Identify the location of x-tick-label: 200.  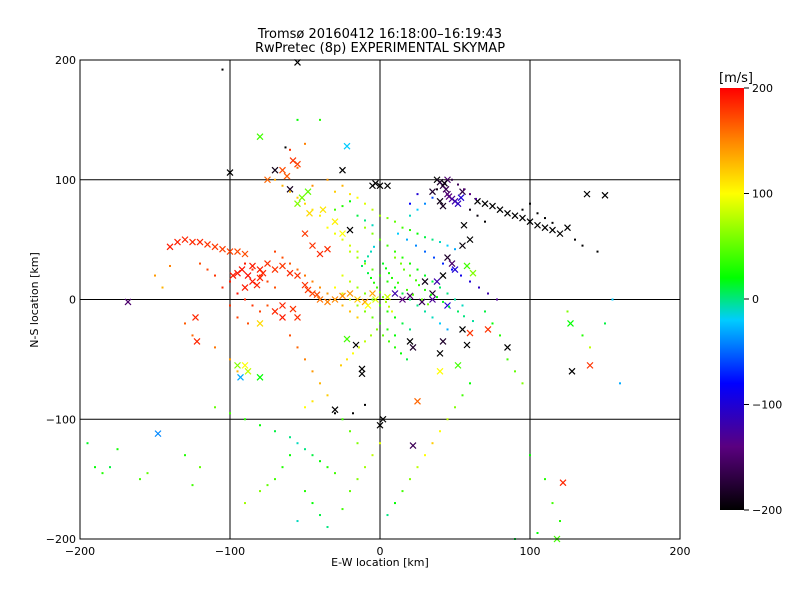
(680, 551).